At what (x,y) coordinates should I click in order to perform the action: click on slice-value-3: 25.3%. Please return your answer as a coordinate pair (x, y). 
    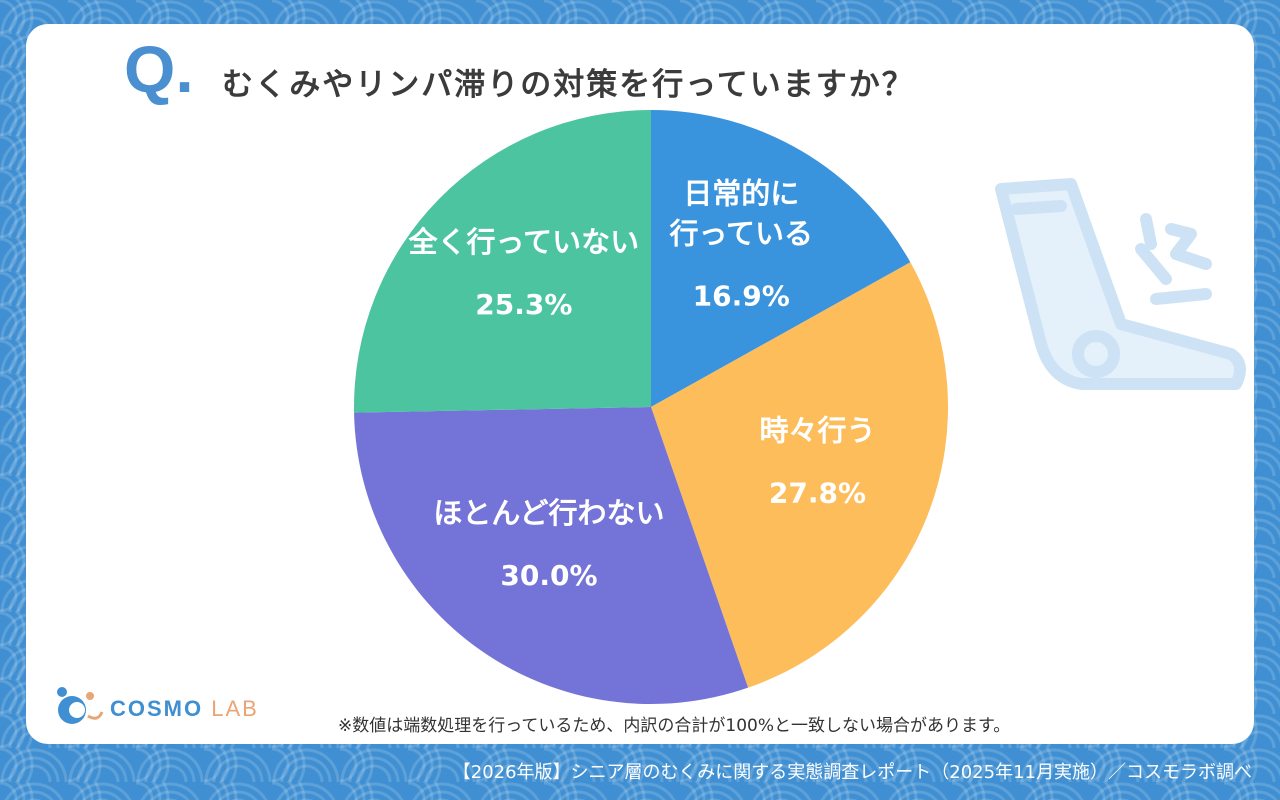
    Looking at the image, I should click on (523, 304).